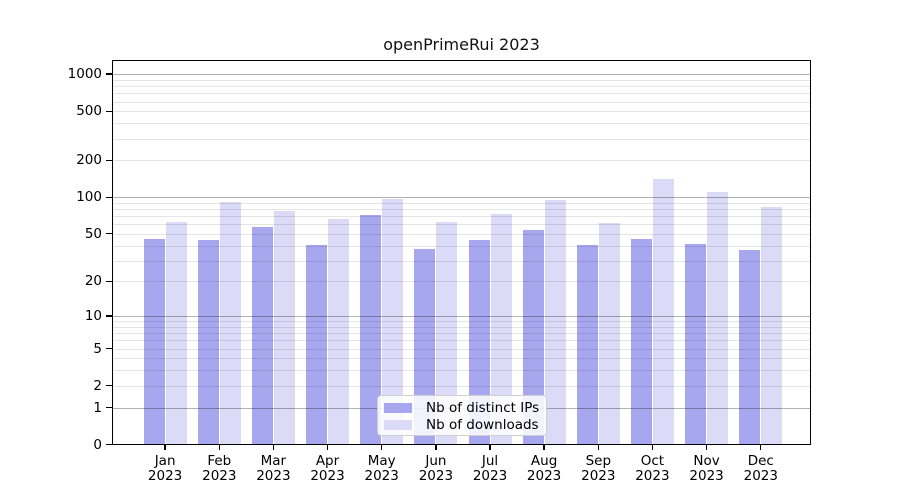  What do you see at coordinates (598, 447) in the screenshot?
I see `x-tick-sep` at bounding box center [598, 447].